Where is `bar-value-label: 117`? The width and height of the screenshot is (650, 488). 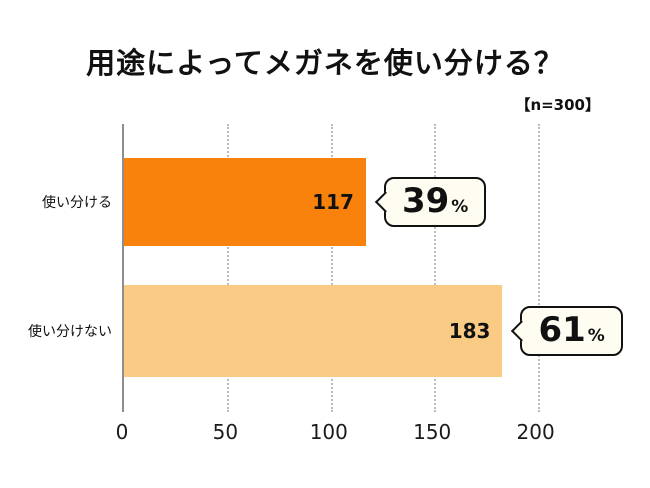
bar-value-label: 117 is located at coordinates (333, 202).